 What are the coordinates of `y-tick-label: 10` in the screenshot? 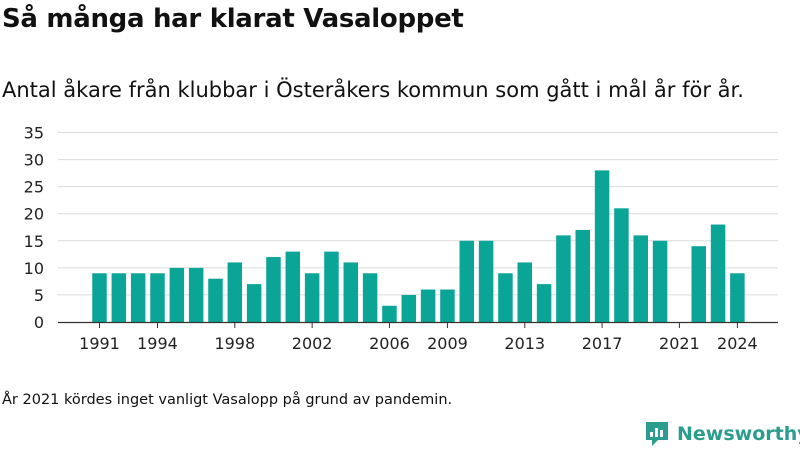 It's located at (34, 268).